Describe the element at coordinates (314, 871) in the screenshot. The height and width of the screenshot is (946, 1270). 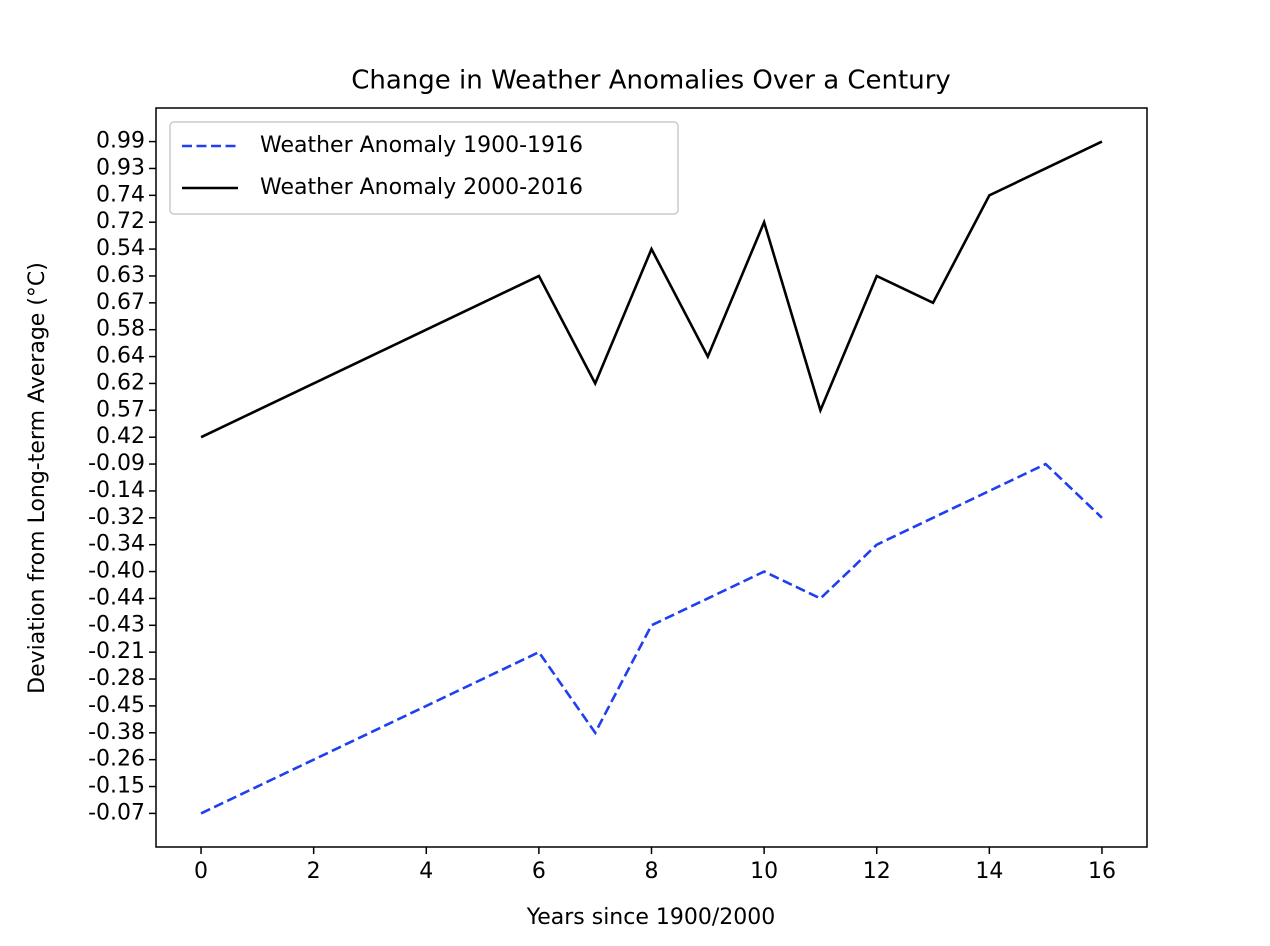
I see `x-tick-label: 2` at that location.